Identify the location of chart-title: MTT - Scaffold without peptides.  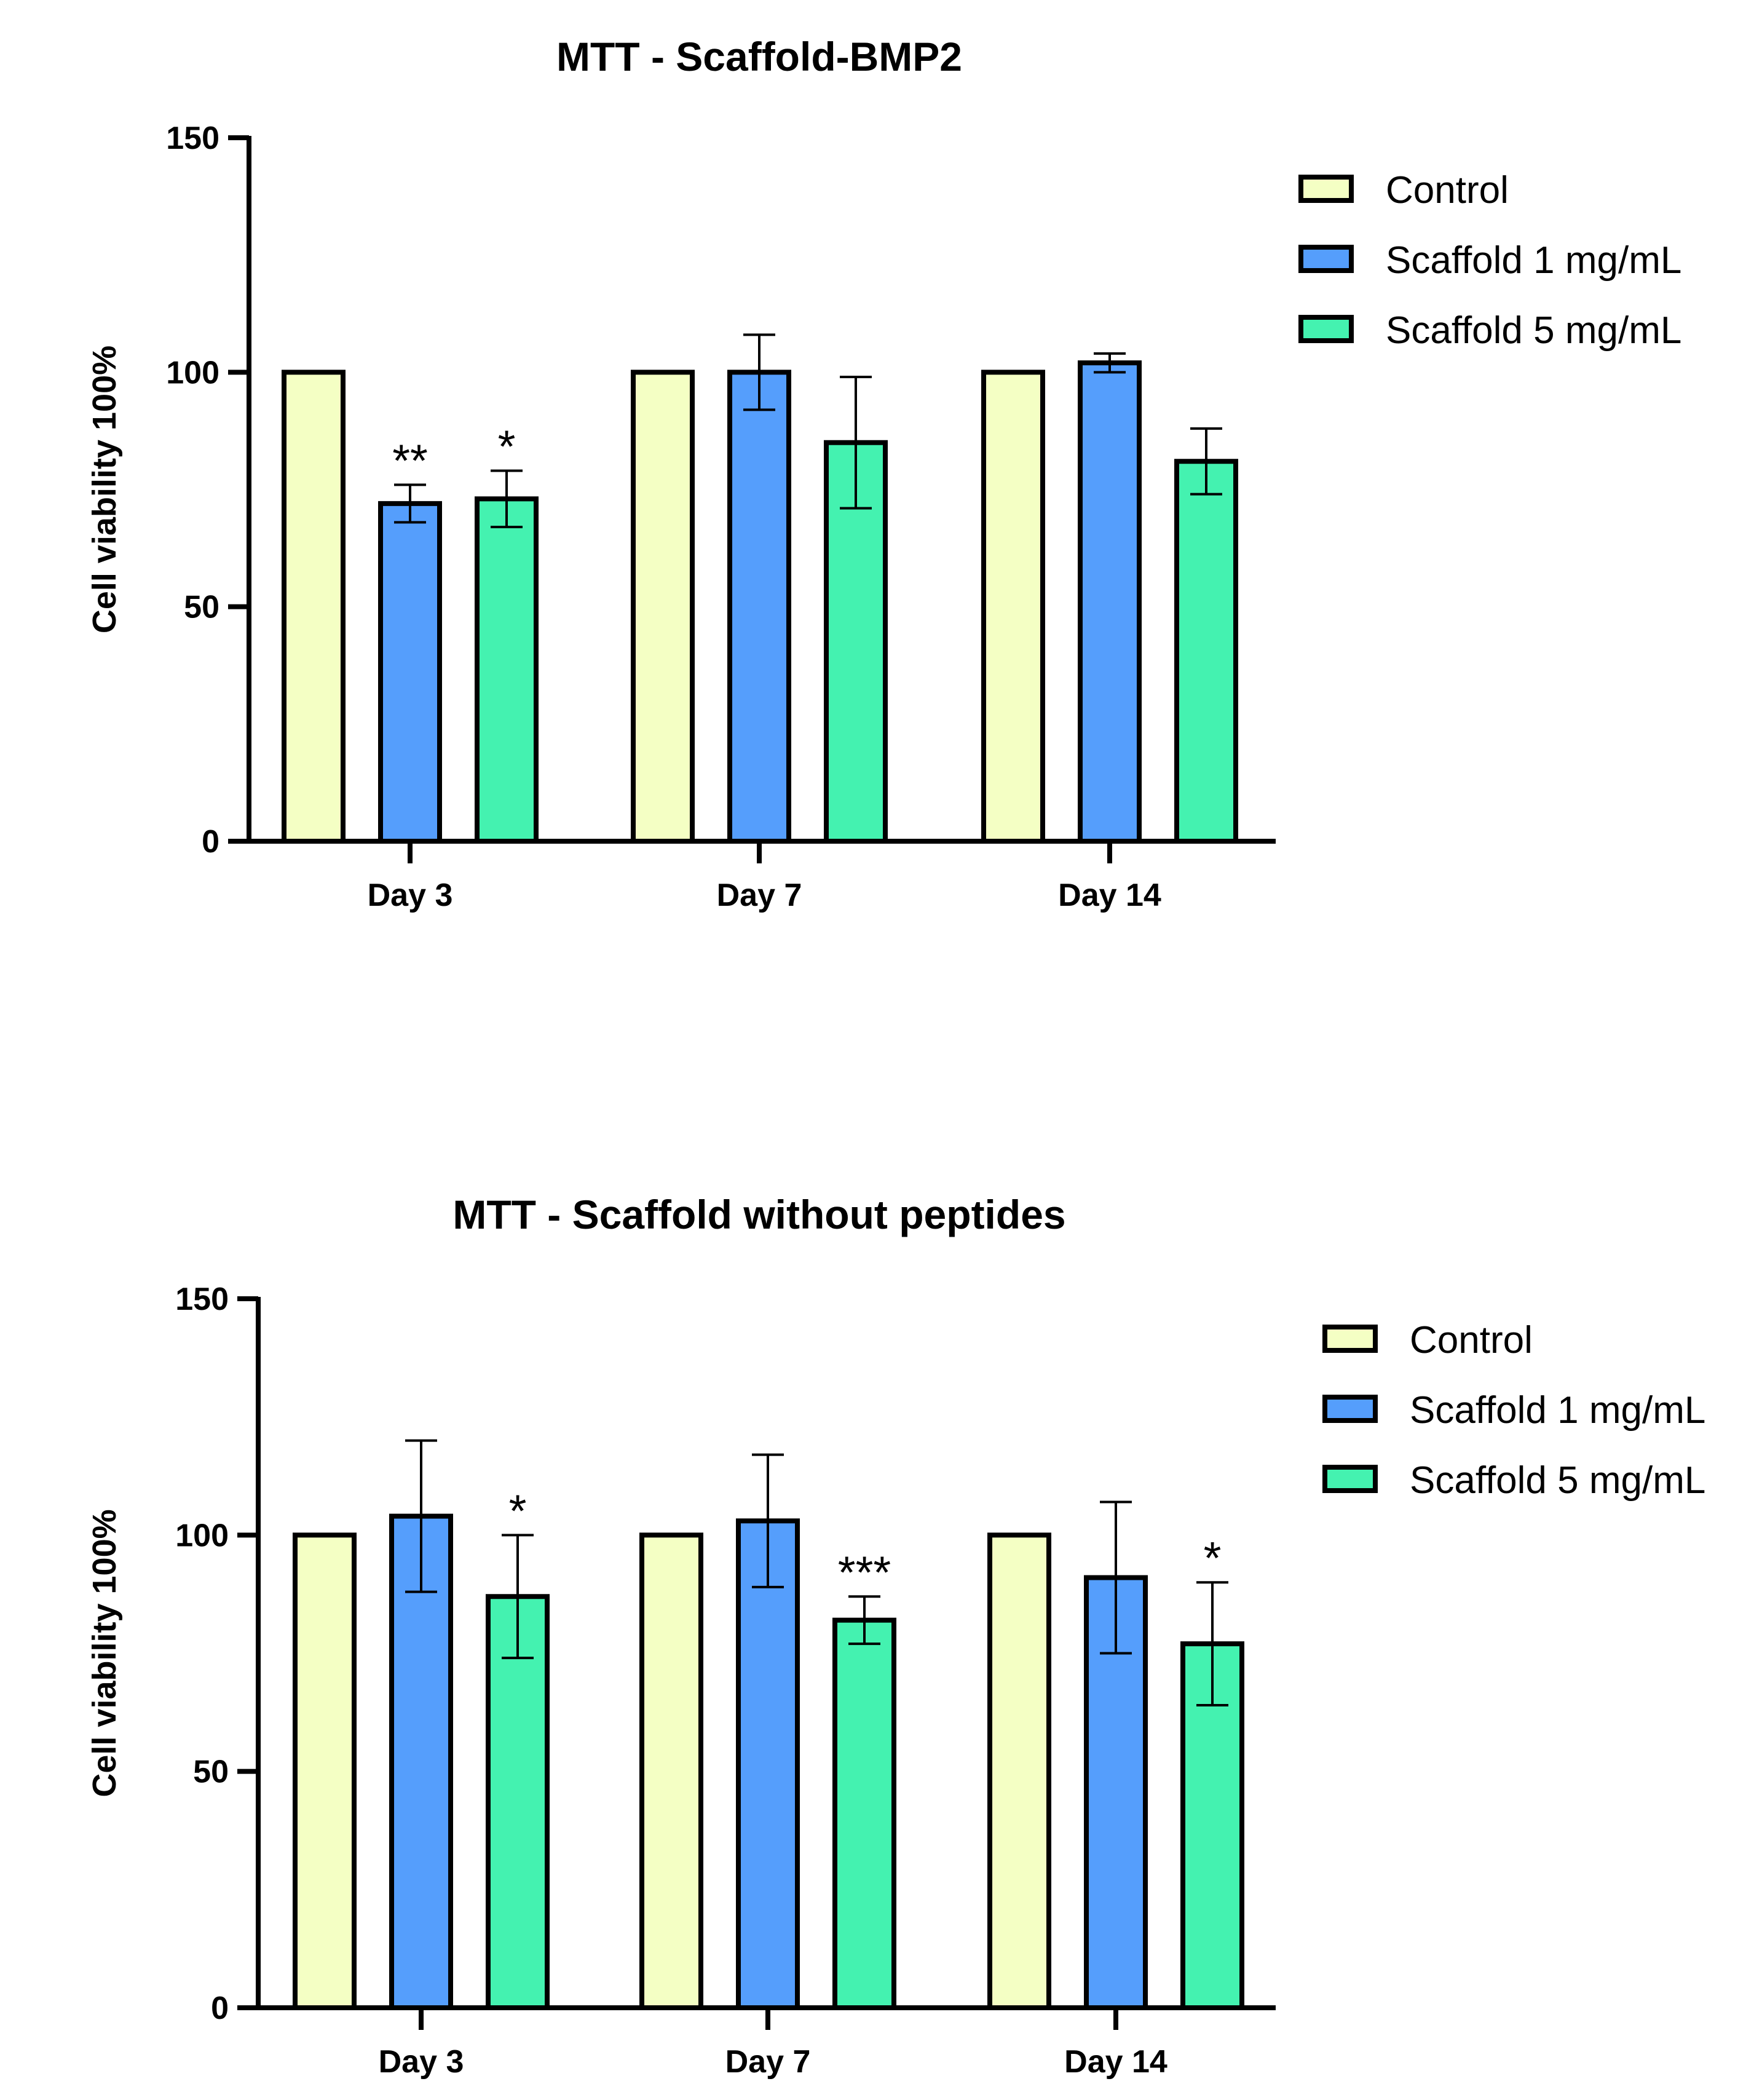
(758, 1214).